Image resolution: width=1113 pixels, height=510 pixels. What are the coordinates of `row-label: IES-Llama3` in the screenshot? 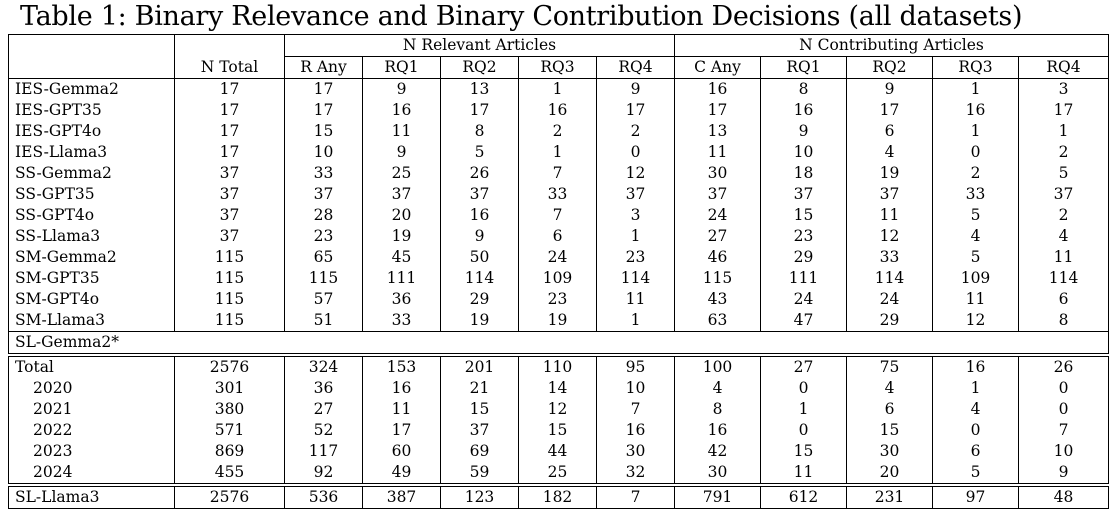 It's located at (91, 152).